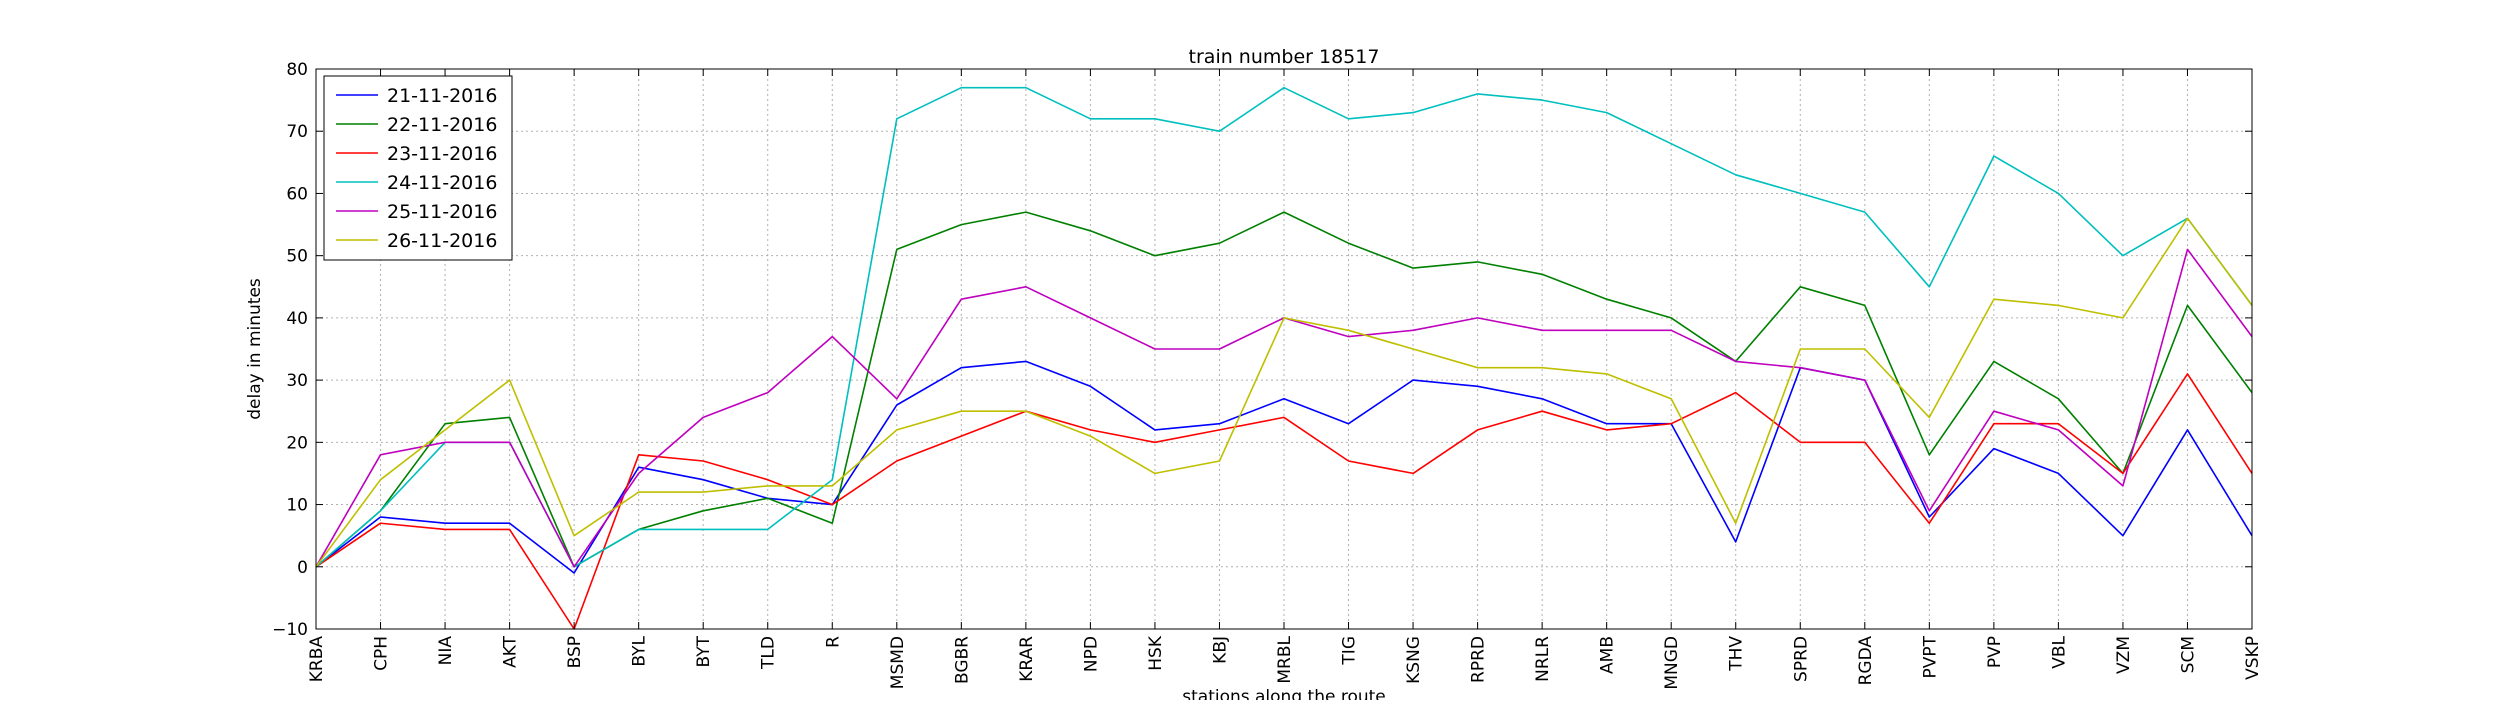  Describe the element at coordinates (962, 660) in the screenshot. I see `x-tick-label: BGBR` at that location.